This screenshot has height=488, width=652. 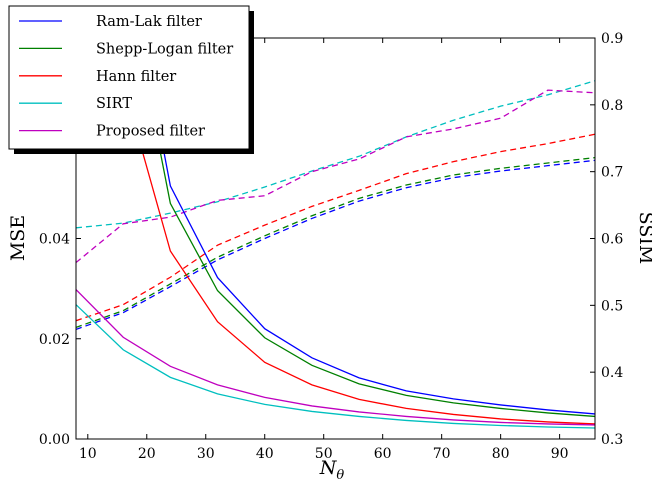 What do you see at coordinates (206, 454) in the screenshot?
I see `x-tick-label: 30` at bounding box center [206, 454].